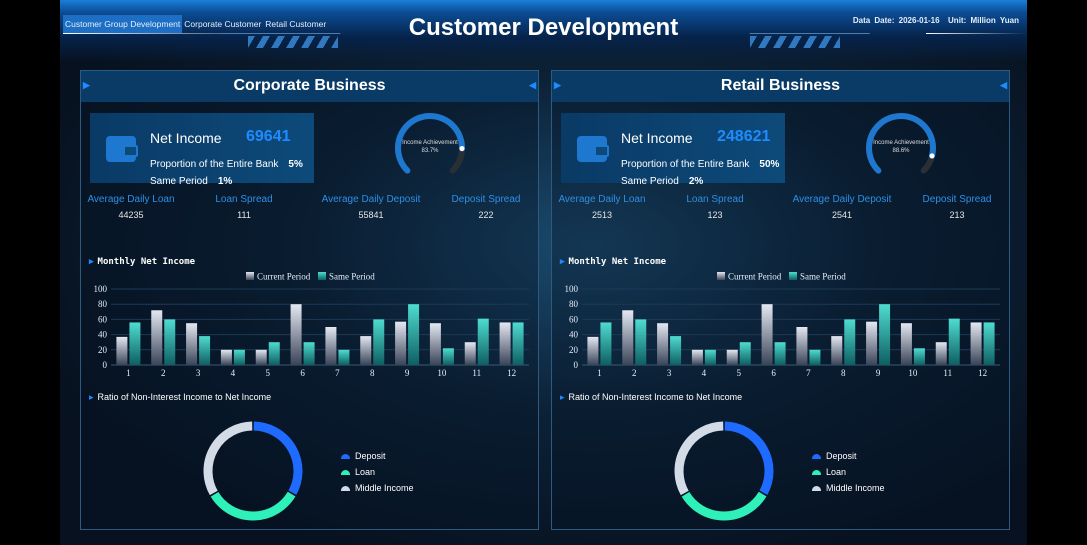 This screenshot has width=1087, height=545. I want to click on gauge-label: Income Achievement, so click(901, 143).